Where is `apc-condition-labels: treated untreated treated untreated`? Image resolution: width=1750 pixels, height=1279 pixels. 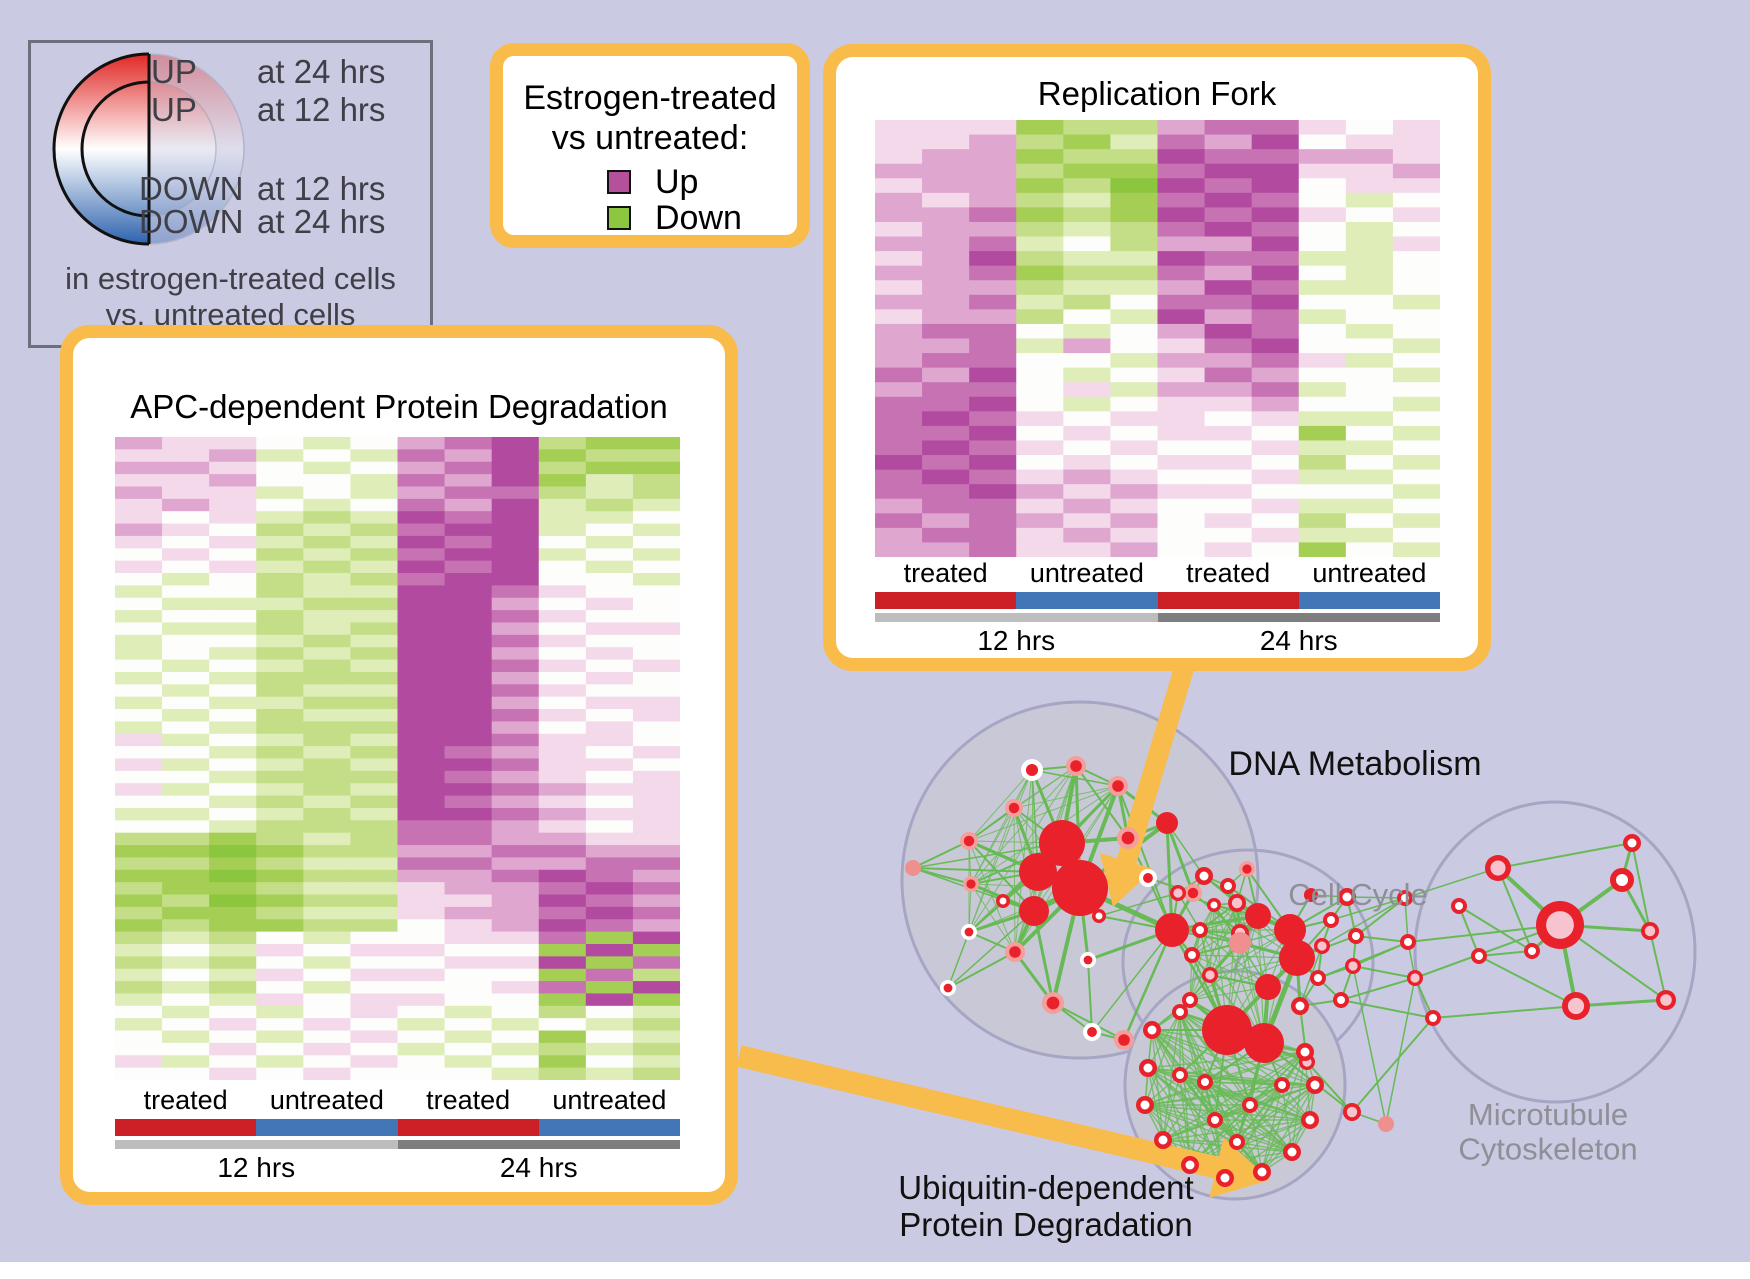 apc-condition-labels: treated untreated treated untreated is located at coordinates (397, 1100).